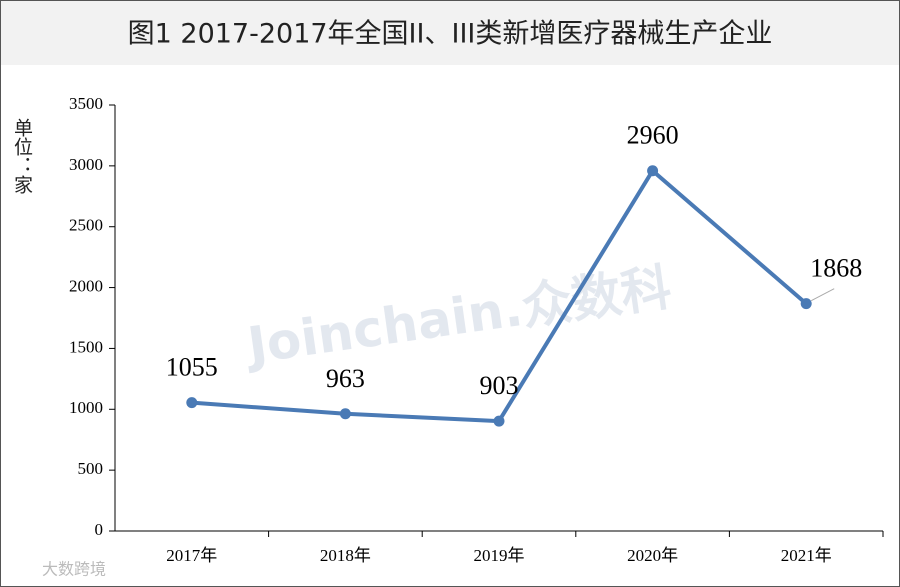 The width and height of the screenshot is (900, 587). I want to click on x-tick-label: 2019年, so click(499, 555).